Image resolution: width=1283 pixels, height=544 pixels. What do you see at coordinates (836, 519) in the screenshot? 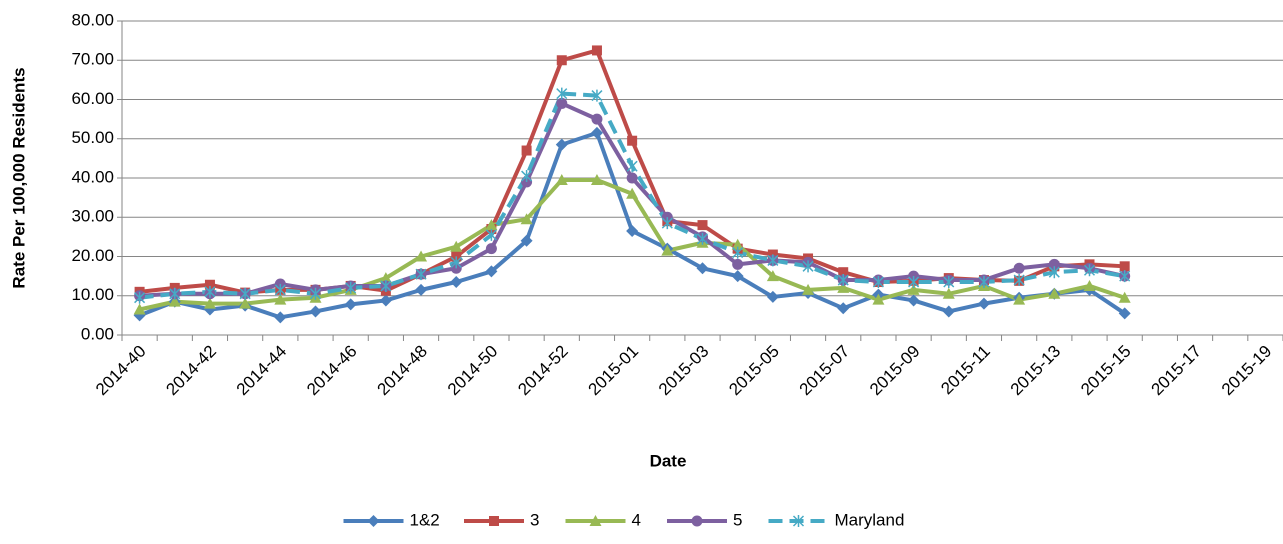
I see `legend-item: Maryland` at bounding box center [836, 519].